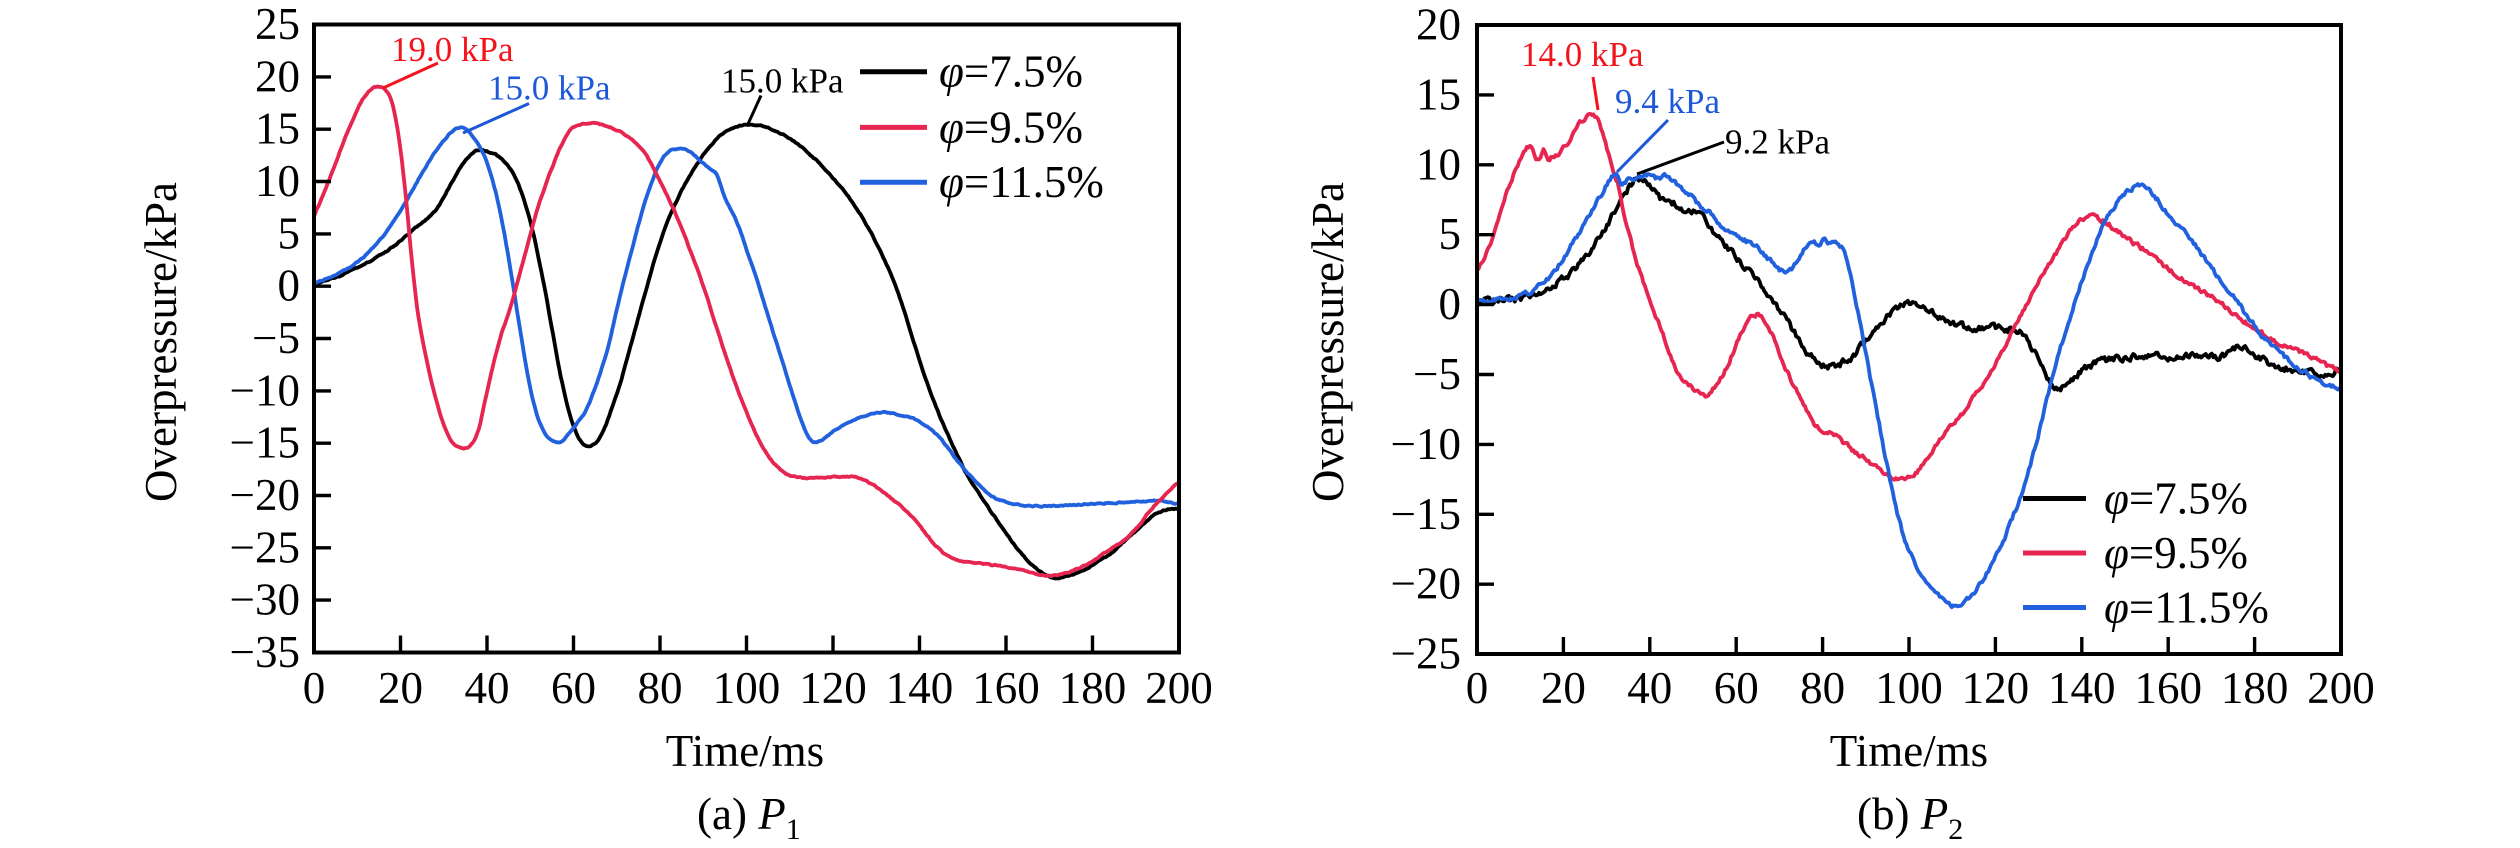 The height and width of the screenshot is (848, 2520). Describe the element at coordinates (265, 600) in the screenshot. I see `svg-text: −30` at that location.